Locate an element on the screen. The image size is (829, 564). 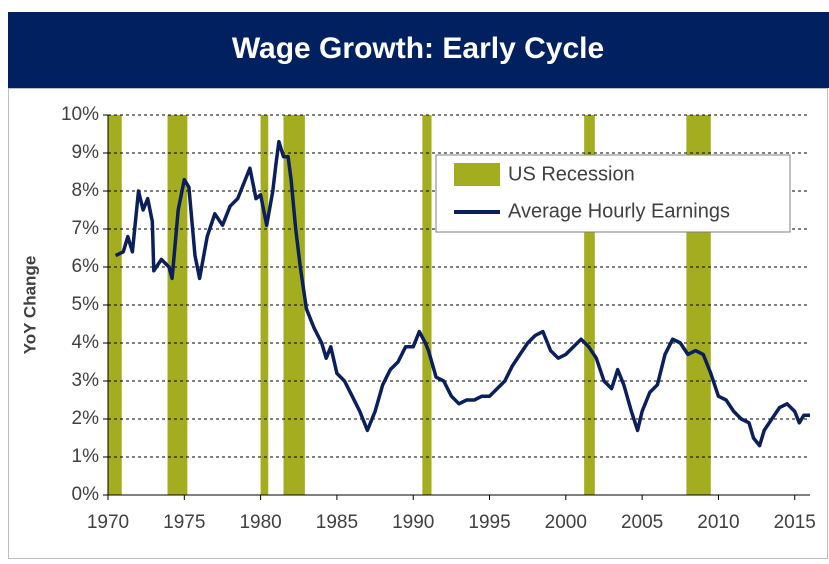
recession-band is located at coordinates (177, 305).